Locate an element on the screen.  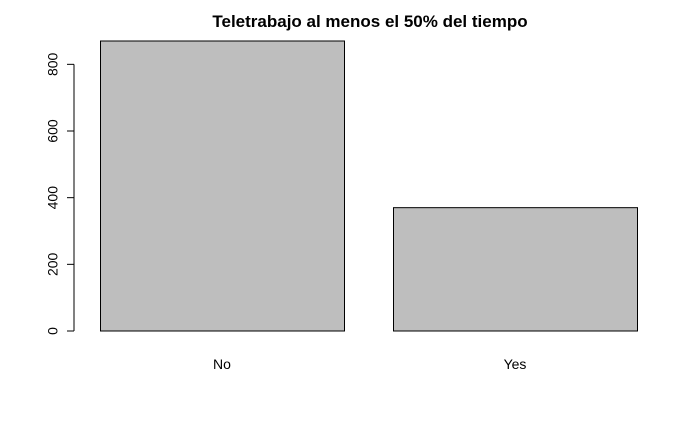
y-axis: 0 200 400 600 800 is located at coordinates (60, 193).